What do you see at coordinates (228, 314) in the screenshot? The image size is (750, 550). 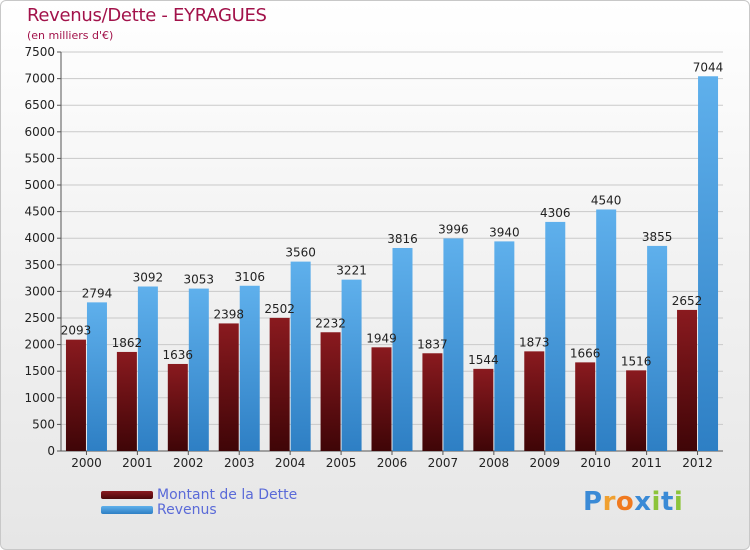 I see `data-label-debt: 2398` at bounding box center [228, 314].